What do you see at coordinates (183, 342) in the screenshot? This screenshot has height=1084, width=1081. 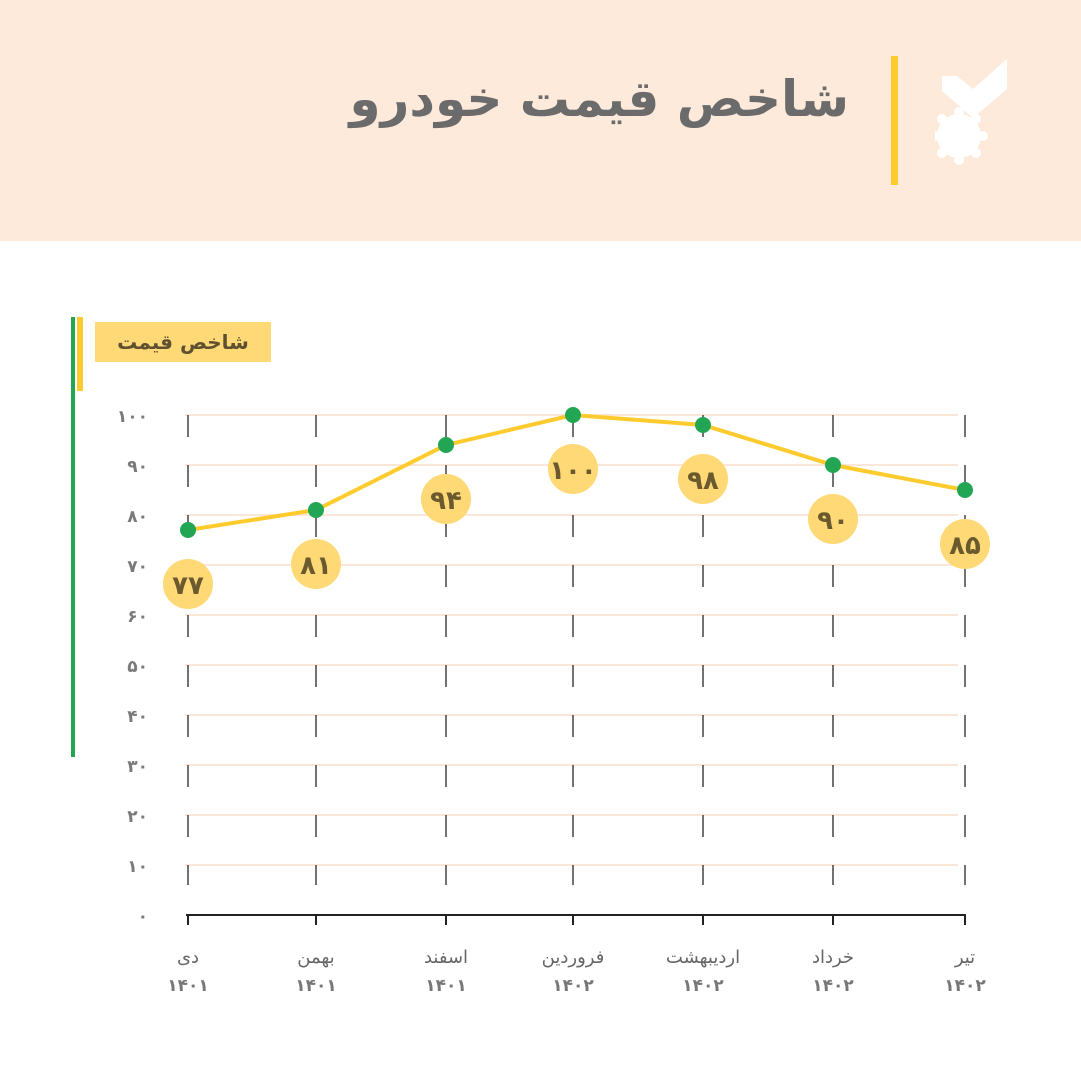 I see `legend-label: شاخص قیمت` at bounding box center [183, 342].